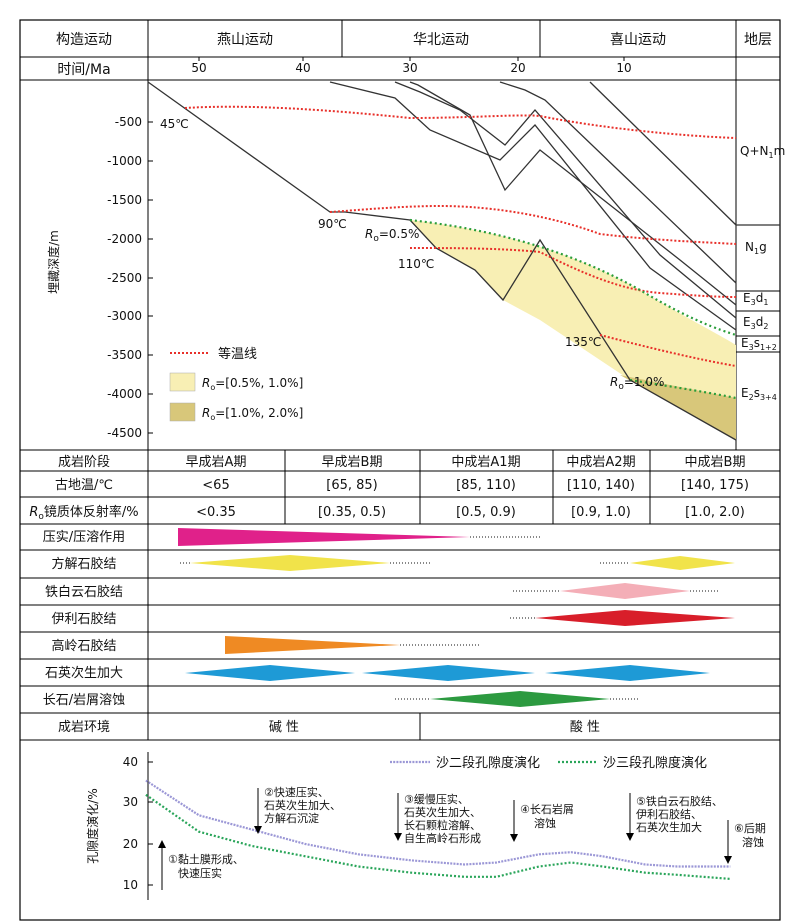  I want to click on temp-cell: [140, 175), so click(715, 485).